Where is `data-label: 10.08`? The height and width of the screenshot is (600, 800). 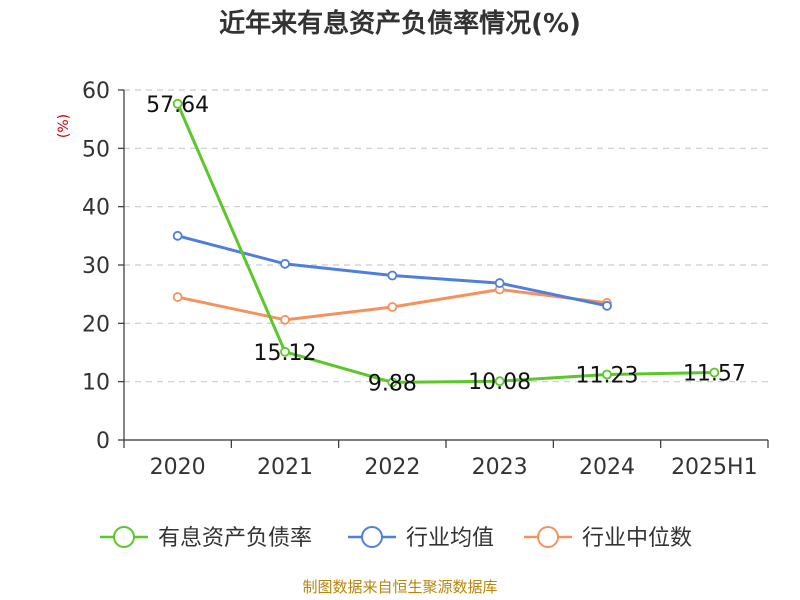 data-label: 10.08 is located at coordinates (499, 382).